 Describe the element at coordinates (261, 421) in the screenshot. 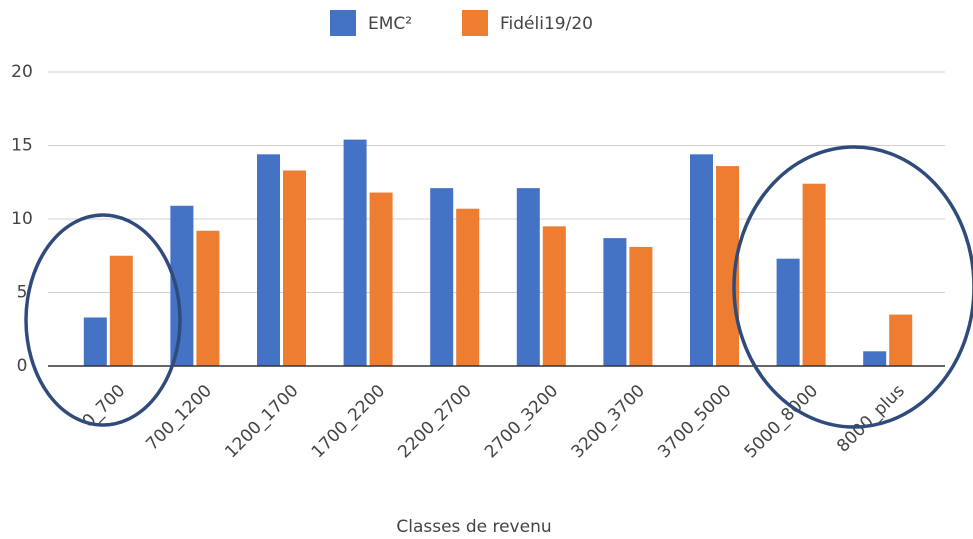

I see `x-tick-label: 1200_1700` at that location.